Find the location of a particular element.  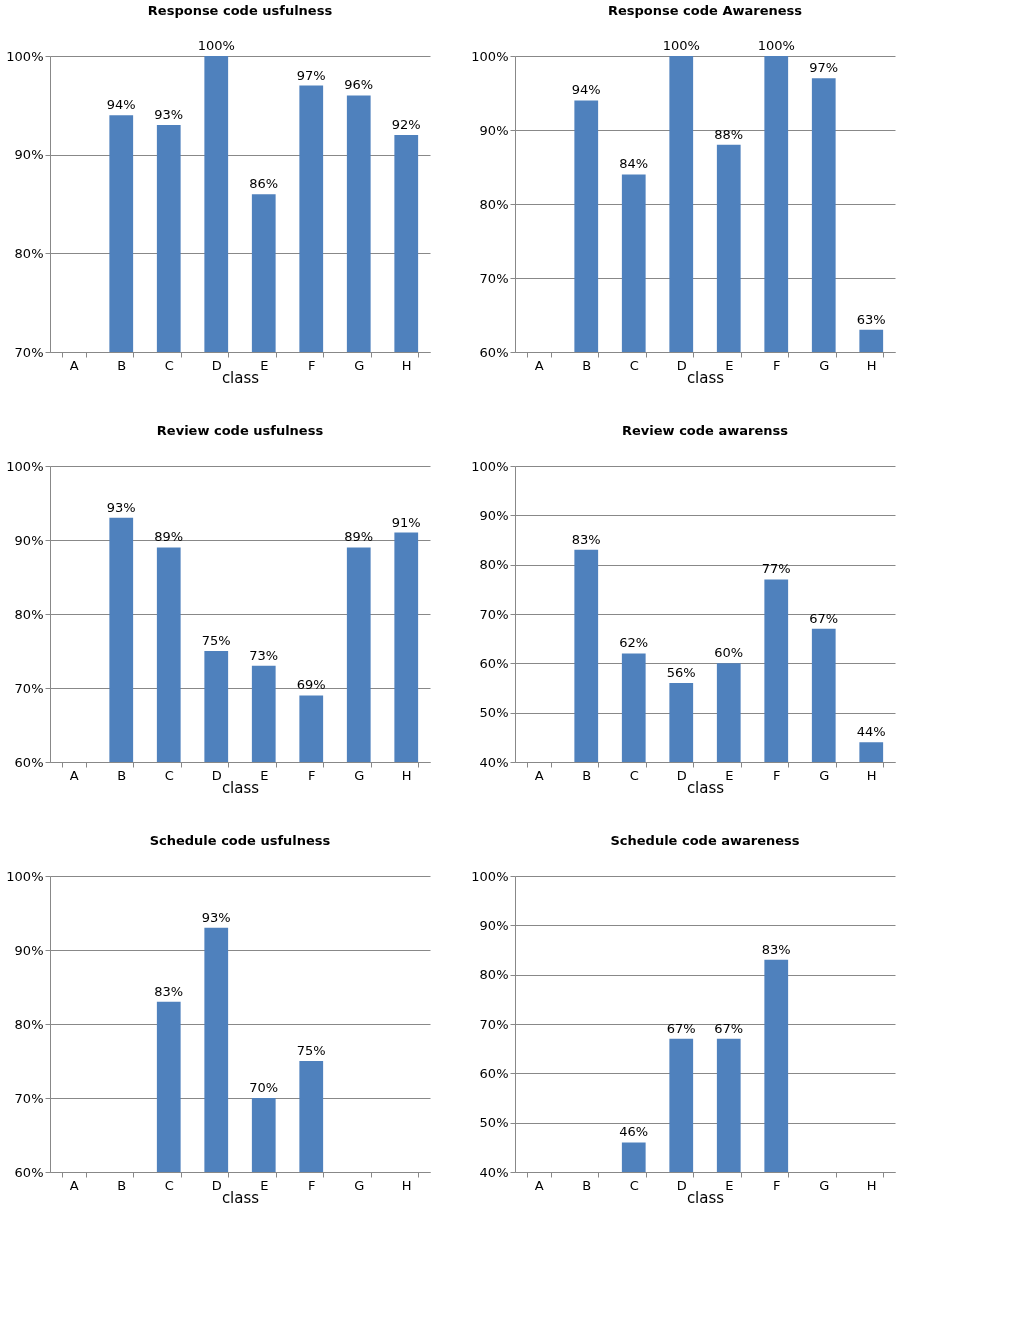

data-label: 97% is located at coordinates (824, 68).